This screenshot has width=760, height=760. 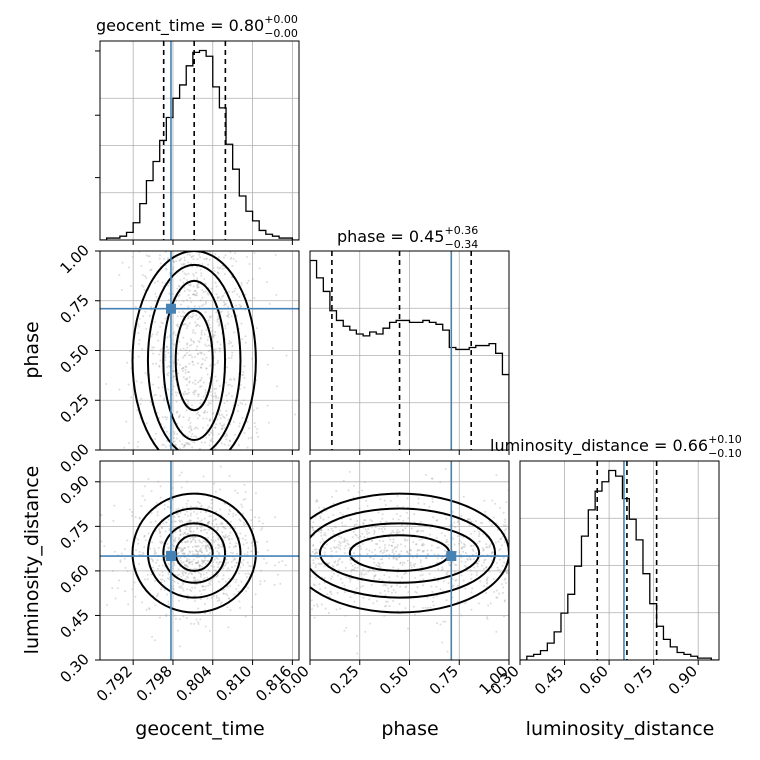 I want to click on density-contour, so click(x=194, y=360).